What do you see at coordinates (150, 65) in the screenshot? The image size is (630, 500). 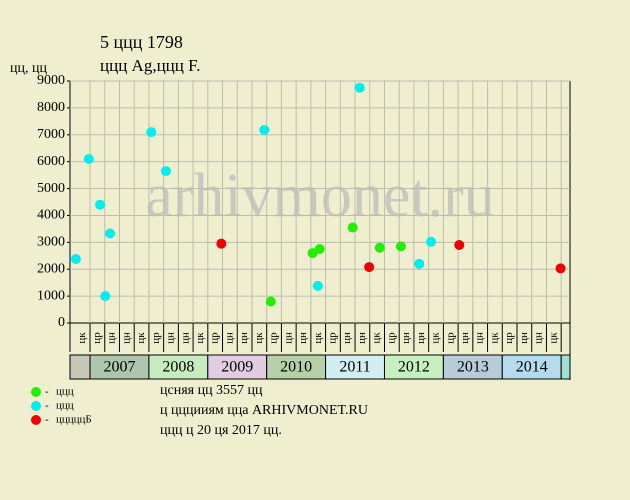 I see `chart-subtitle: ццц Ag,ццц F.` at bounding box center [150, 65].